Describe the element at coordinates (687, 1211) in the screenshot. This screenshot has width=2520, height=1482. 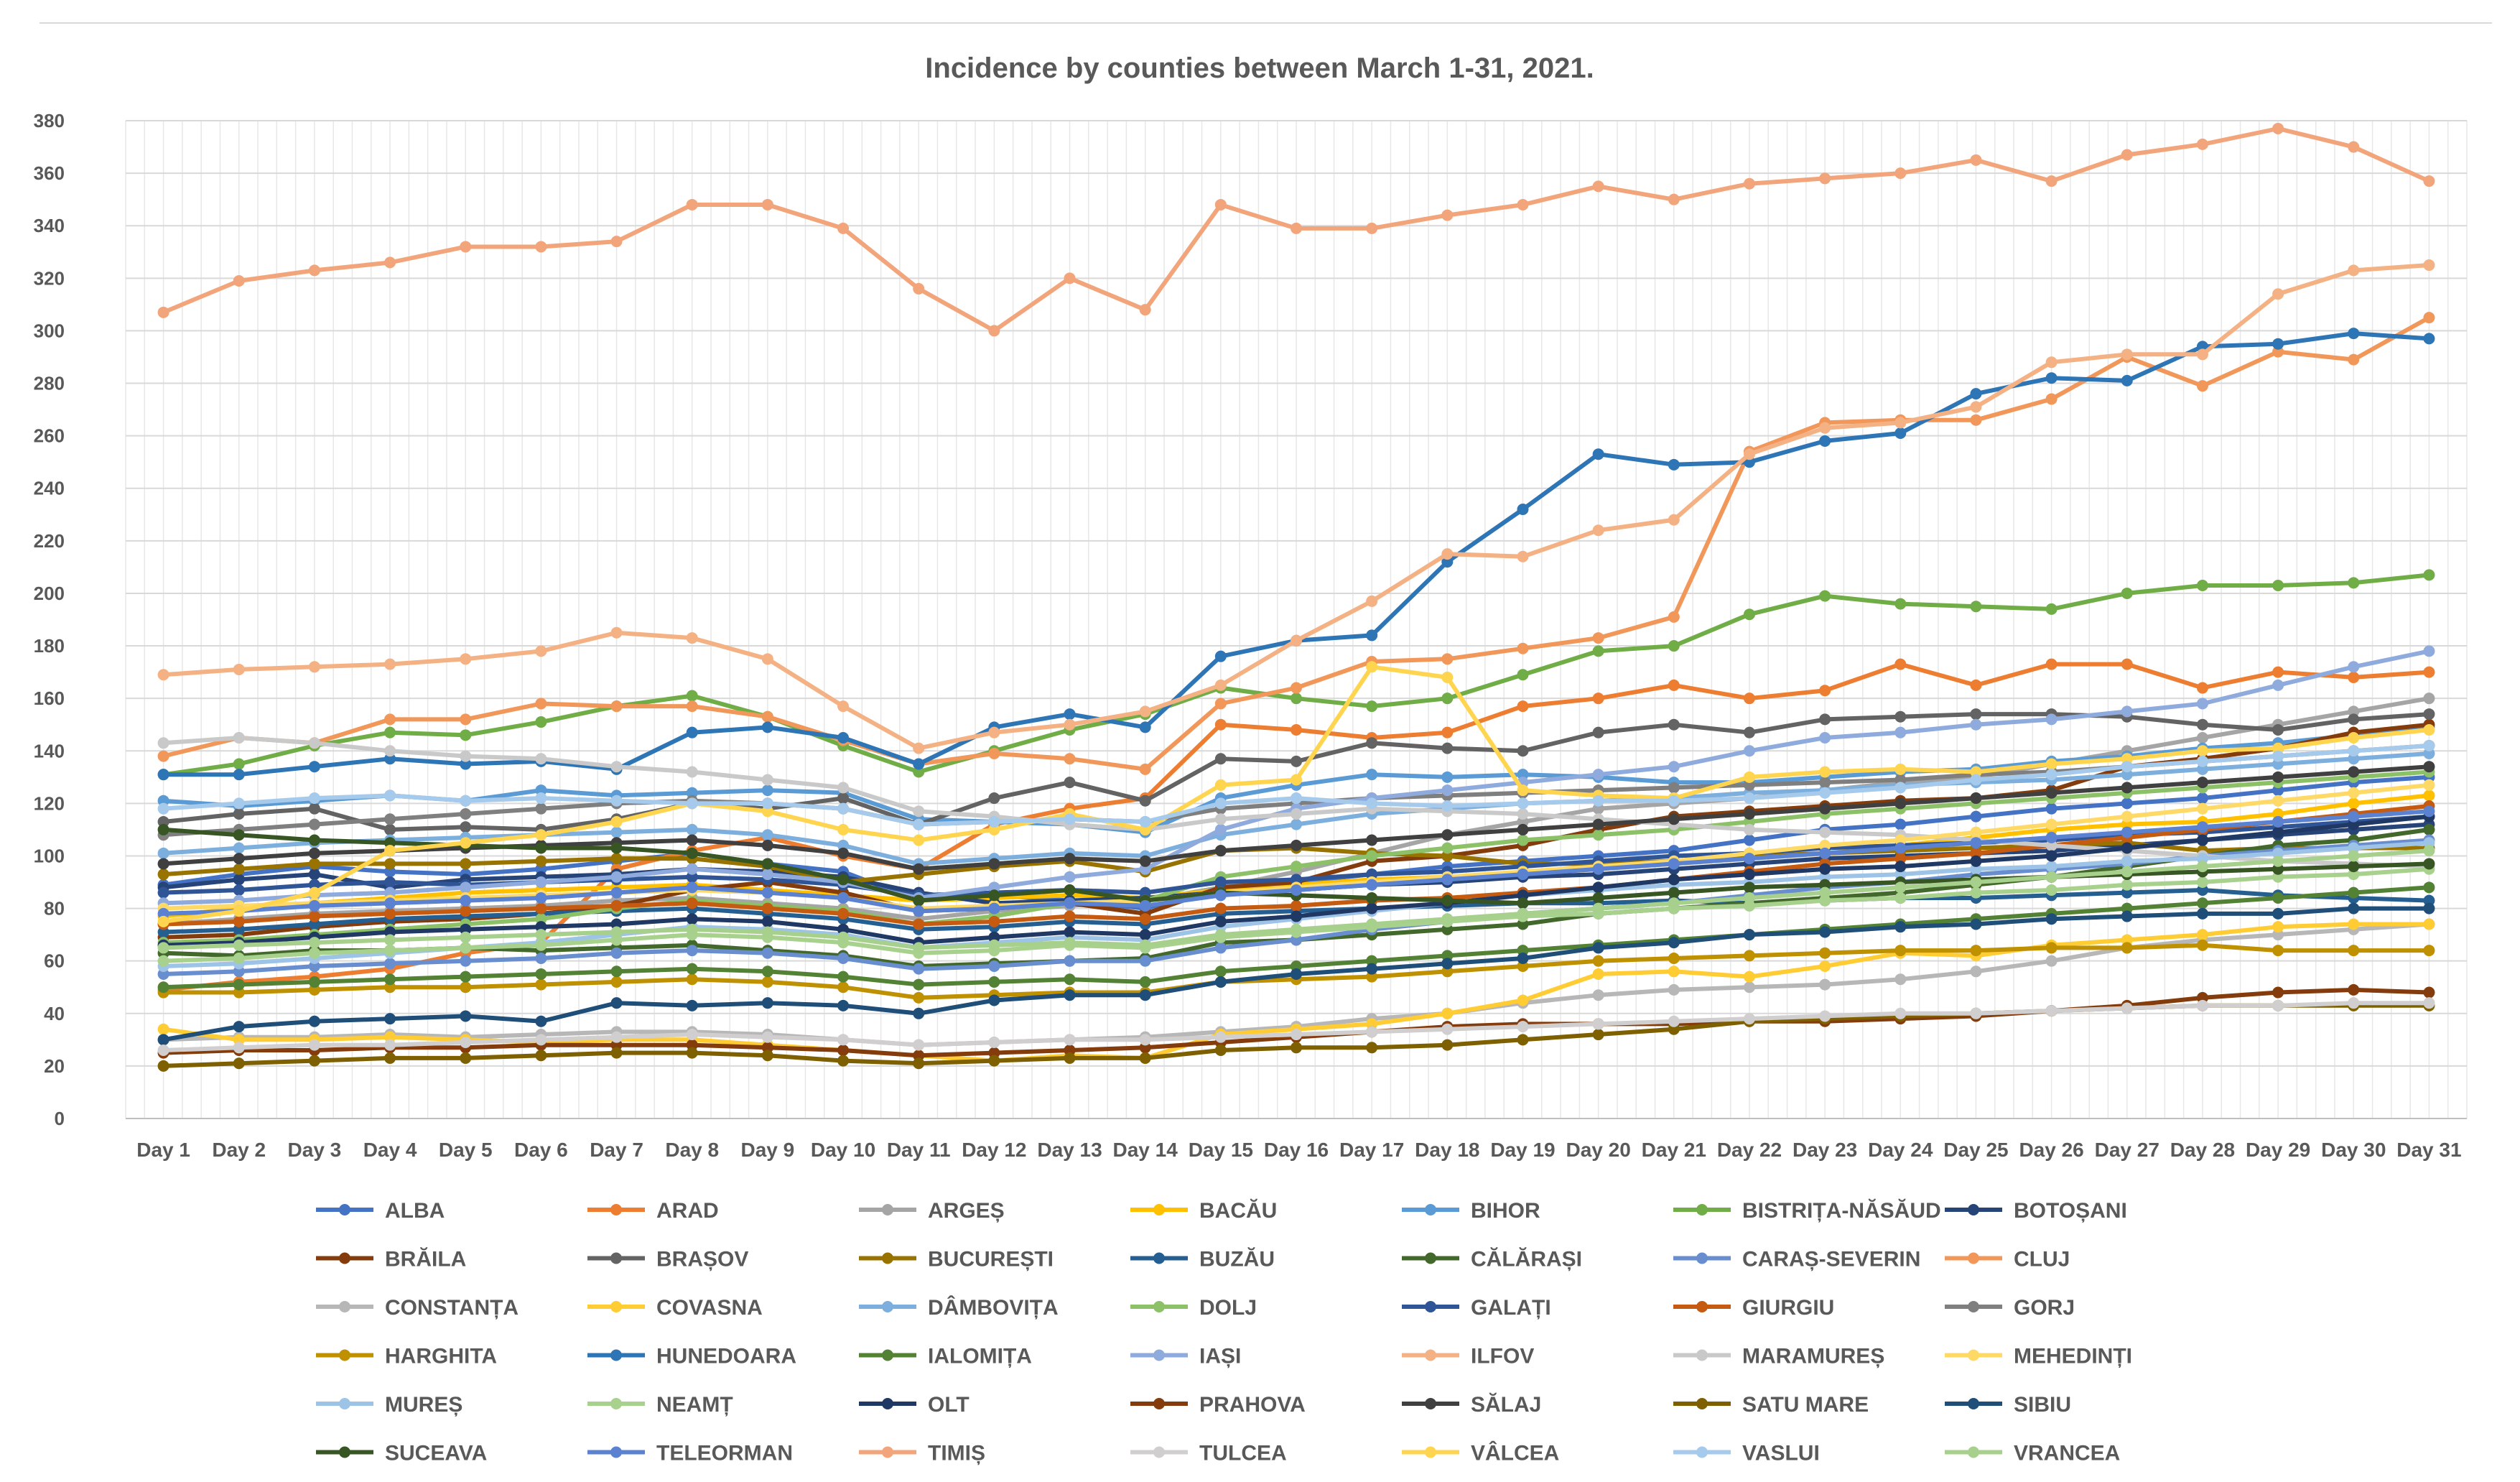
I see `legend-label: ARAD` at that location.